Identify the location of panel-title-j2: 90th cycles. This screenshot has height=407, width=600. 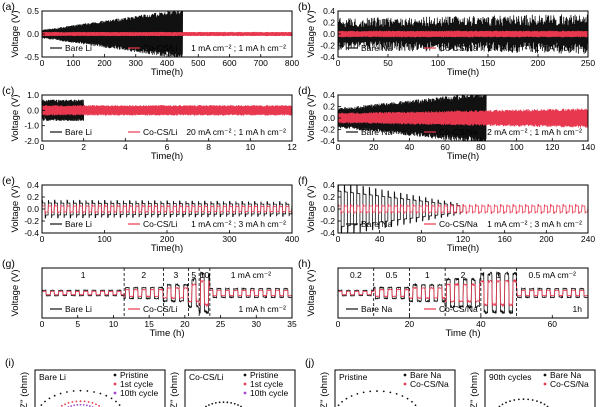
(510, 377).